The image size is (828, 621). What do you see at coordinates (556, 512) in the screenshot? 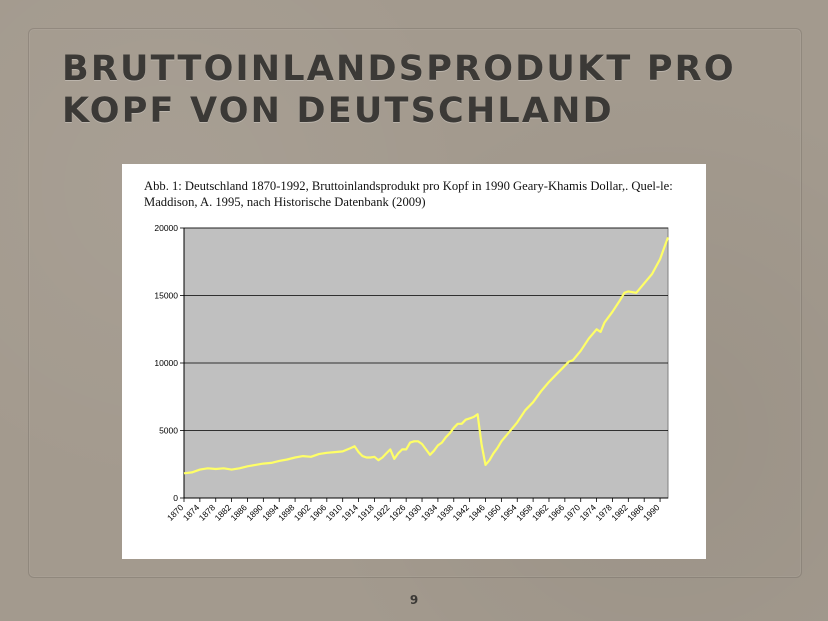
I see `x-tick-label: 1966` at bounding box center [556, 512].